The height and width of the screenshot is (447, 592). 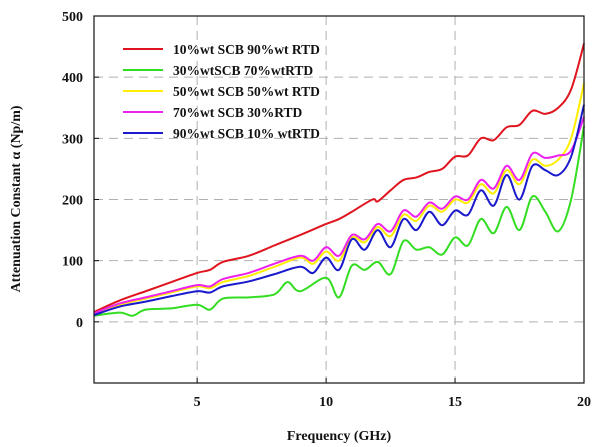 I want to click on y-tick-label: 200, so click(x=72, y=201).